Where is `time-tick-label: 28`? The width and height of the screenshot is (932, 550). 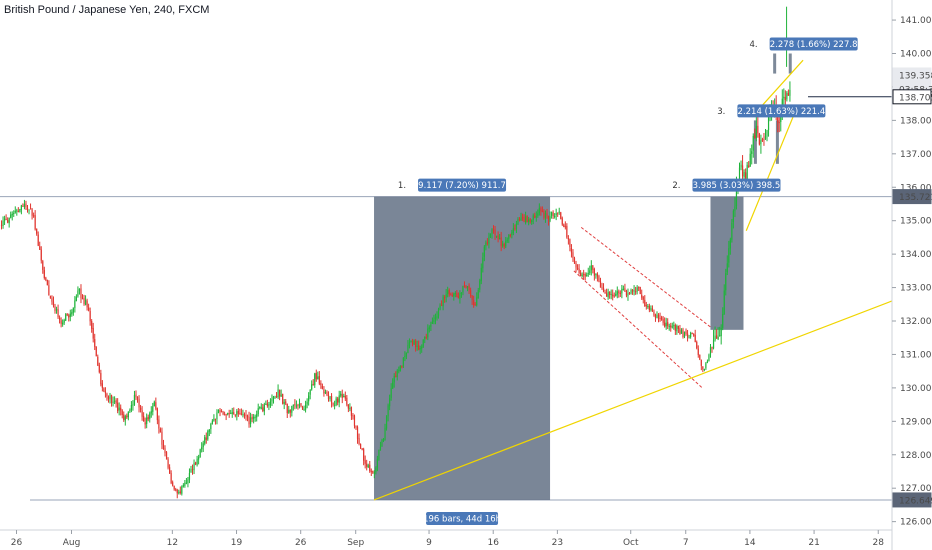 time-tick-label: 28 is located at coordinates (879, 543).